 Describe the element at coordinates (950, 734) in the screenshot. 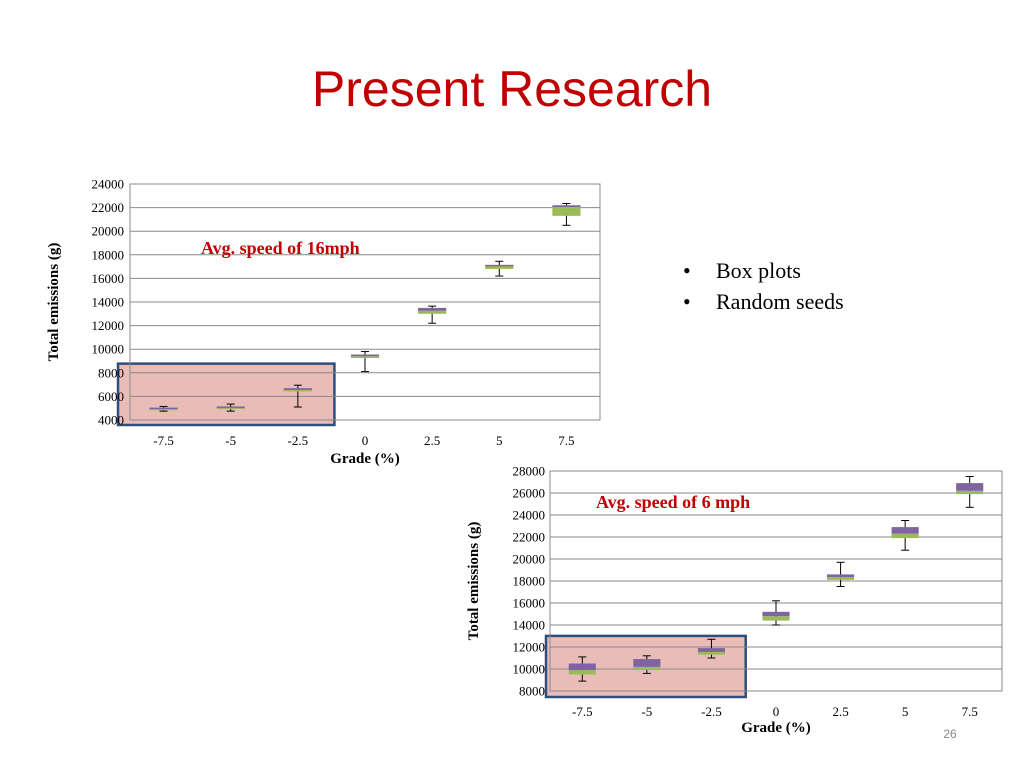

I see `slide-number: 26` at that location.